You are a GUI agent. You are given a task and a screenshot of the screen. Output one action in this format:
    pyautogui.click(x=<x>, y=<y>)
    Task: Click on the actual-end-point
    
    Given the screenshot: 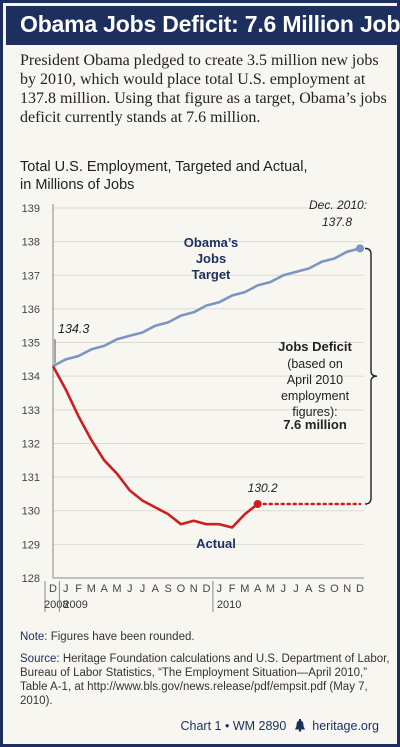 What is the action you would take?
    pyautogui.click(x=257, y=504)
    